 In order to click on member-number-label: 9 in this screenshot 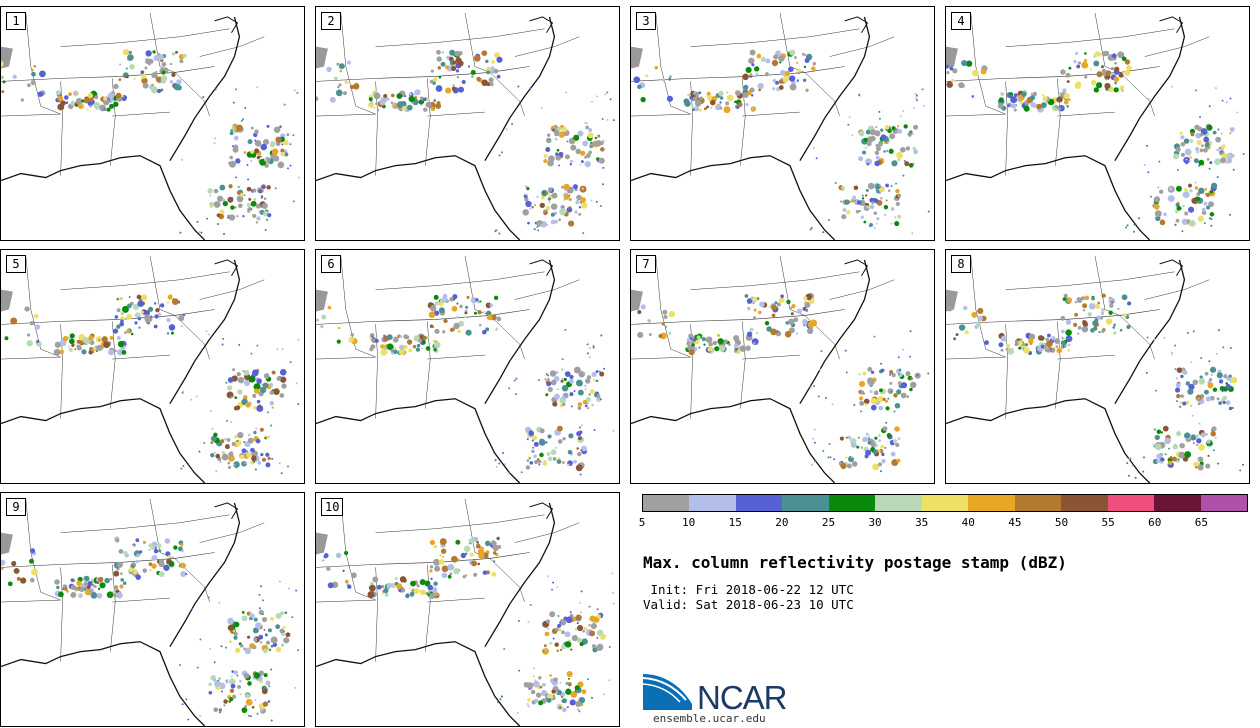, I will do `click(16, 507)`.